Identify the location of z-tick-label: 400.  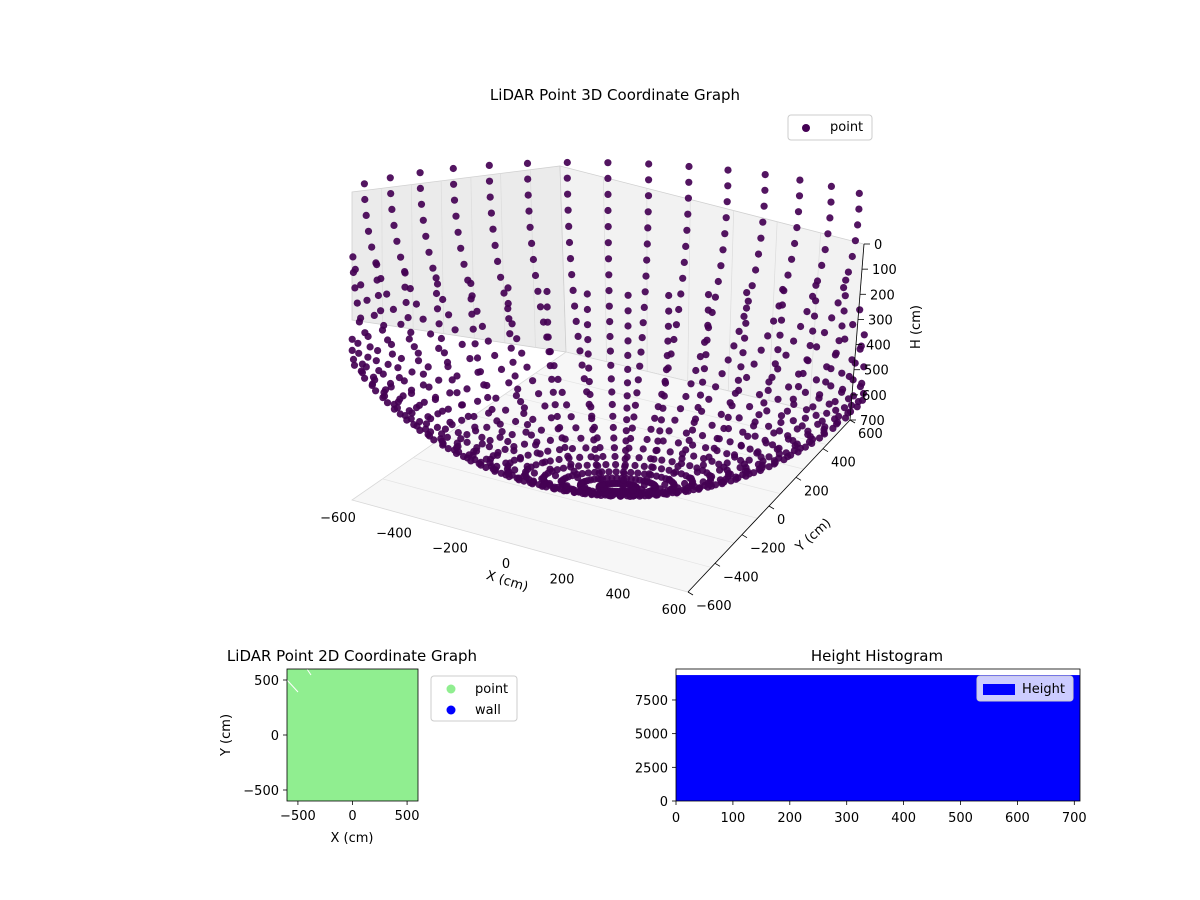
(878, 346).